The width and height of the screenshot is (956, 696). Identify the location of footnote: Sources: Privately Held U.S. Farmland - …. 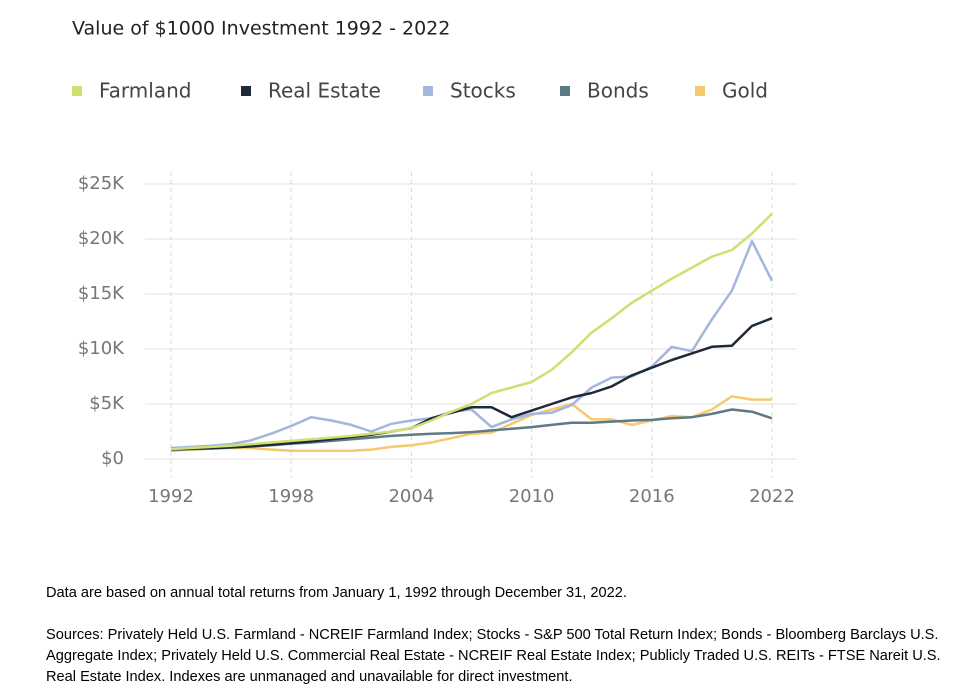
(493, 656).